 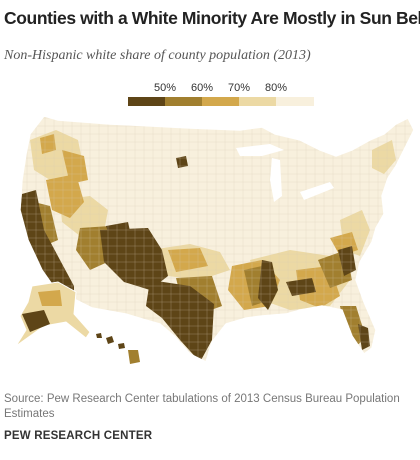 I want to click on legend-label-80: 80%, so click(x=276, y=88).